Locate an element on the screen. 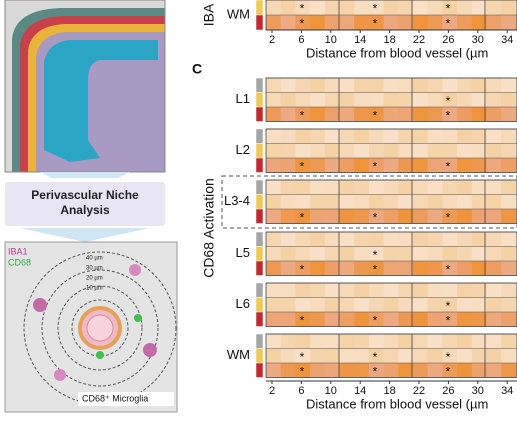  x-tick-label: 2 is located at coordinates (272, 391).